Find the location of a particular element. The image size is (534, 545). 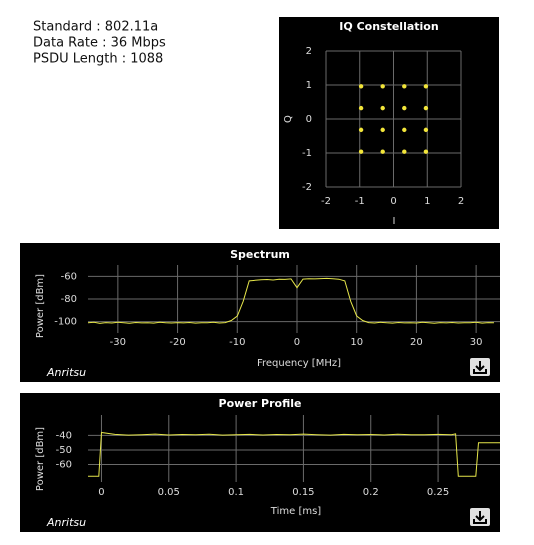

y-tick-label: -1 is located at coordinates (307, 153).